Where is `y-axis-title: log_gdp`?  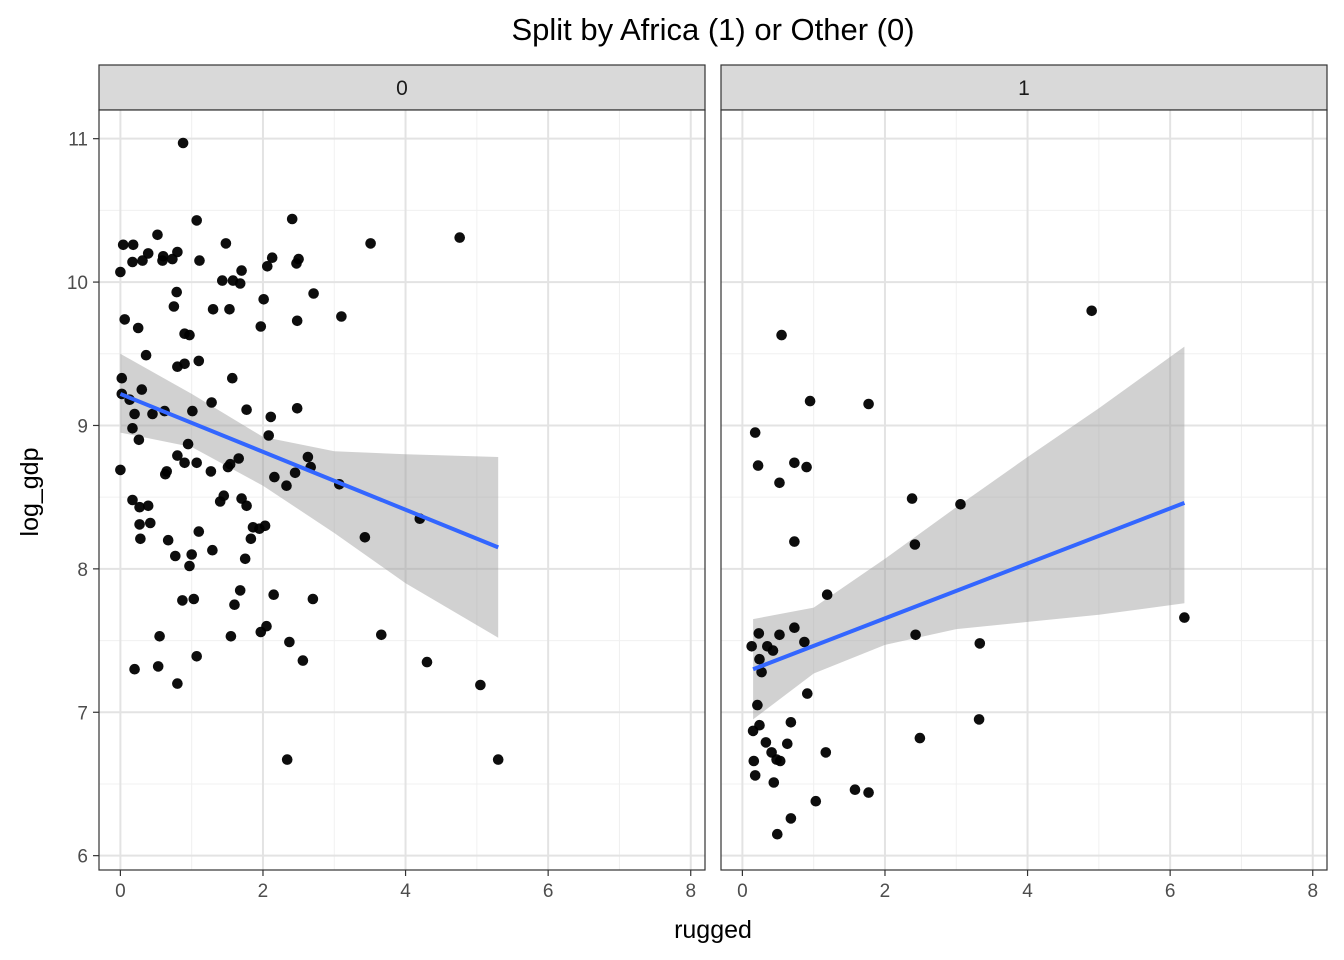
y-axis-title: log_gdp is located at coordinates (30, 492).